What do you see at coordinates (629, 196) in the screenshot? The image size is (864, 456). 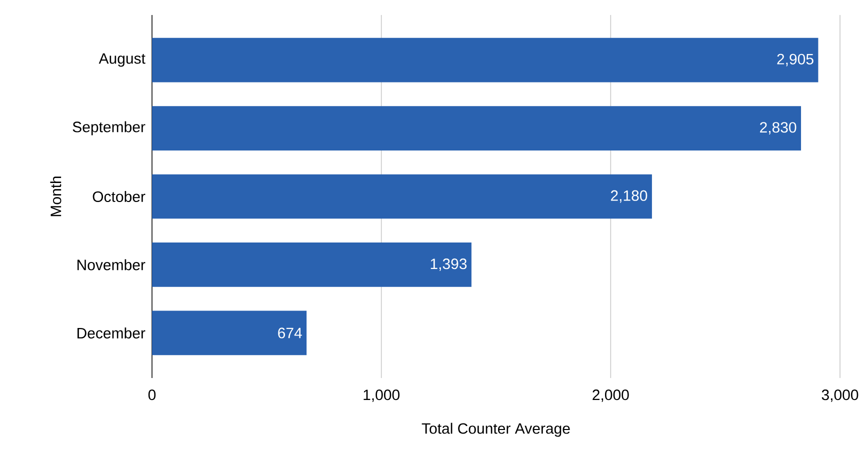 I see `data-label: 2,180` at bounding box center [629, 196].